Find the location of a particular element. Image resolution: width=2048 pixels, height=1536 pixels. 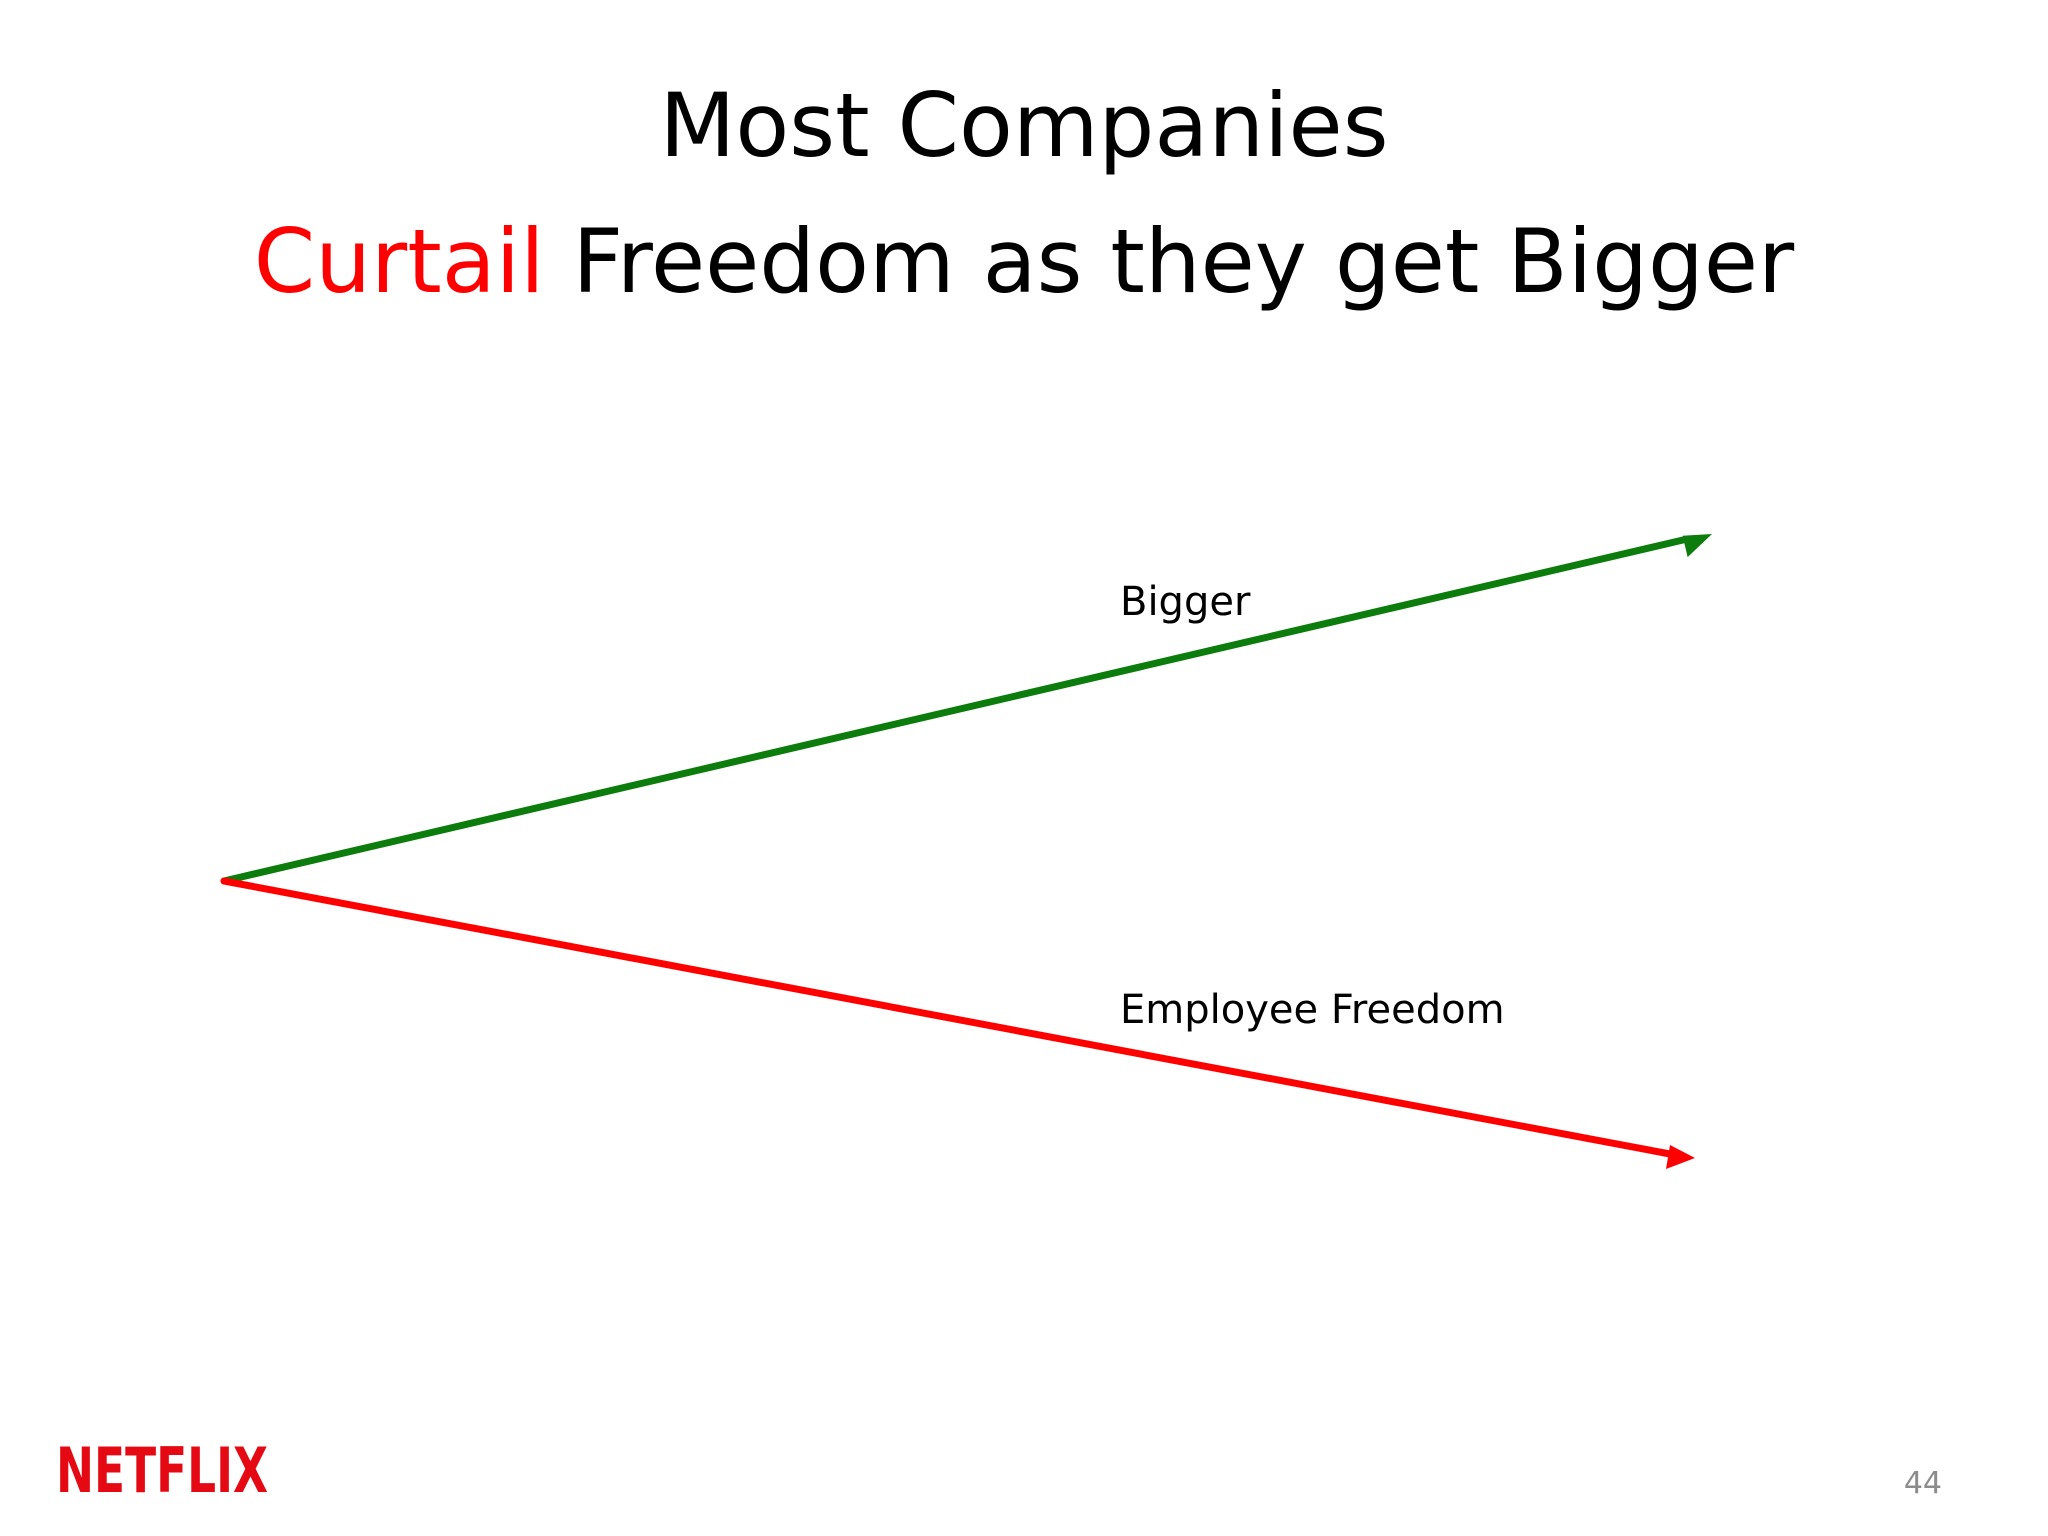

bigger-arrowhead is located at coordinates (1697, 546).